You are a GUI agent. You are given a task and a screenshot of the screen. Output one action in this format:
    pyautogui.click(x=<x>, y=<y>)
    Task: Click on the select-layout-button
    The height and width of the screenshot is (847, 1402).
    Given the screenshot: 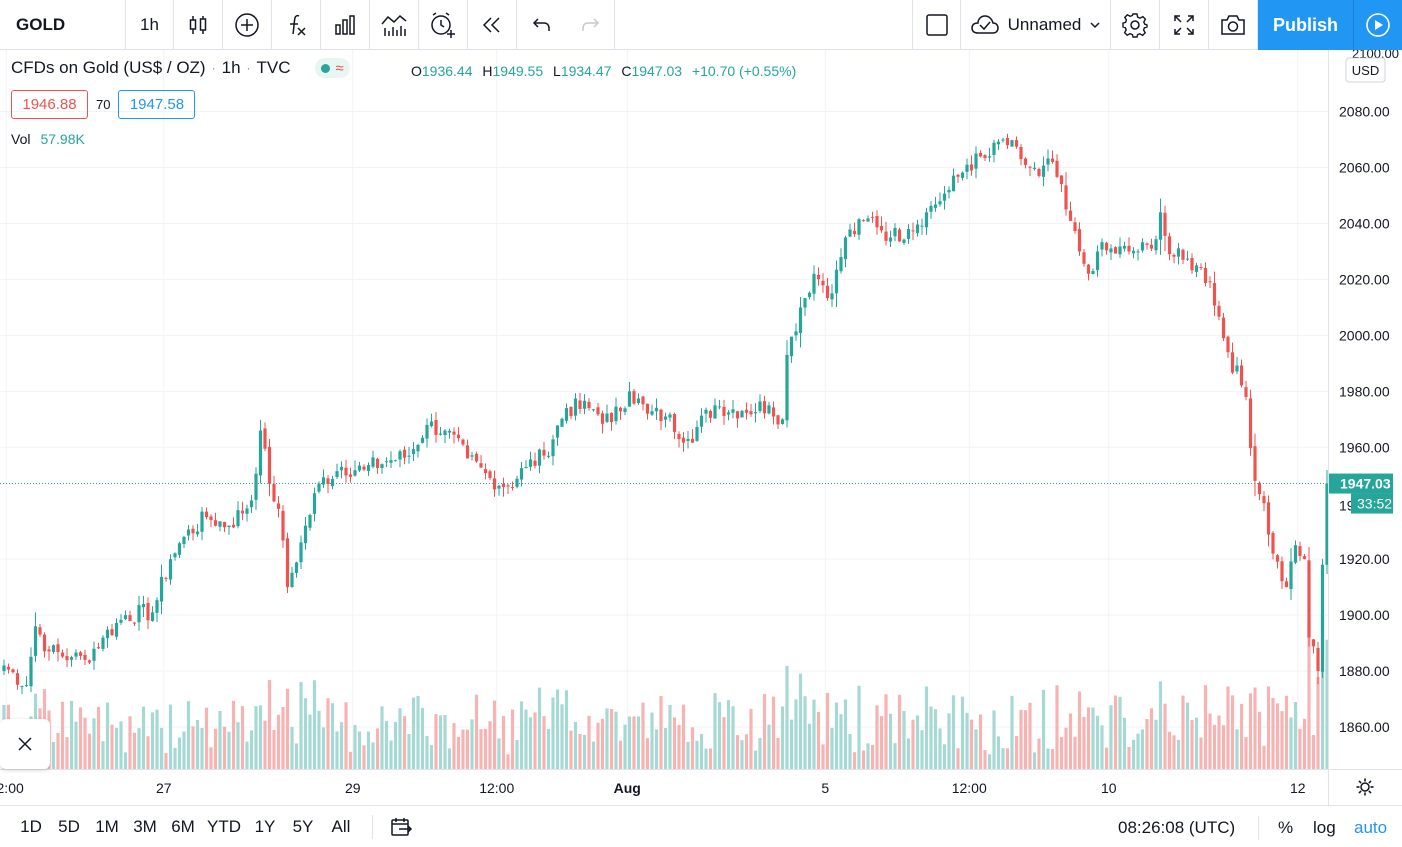 What is the action you would take?
    pyautogui.click(x=937, y=25)
    